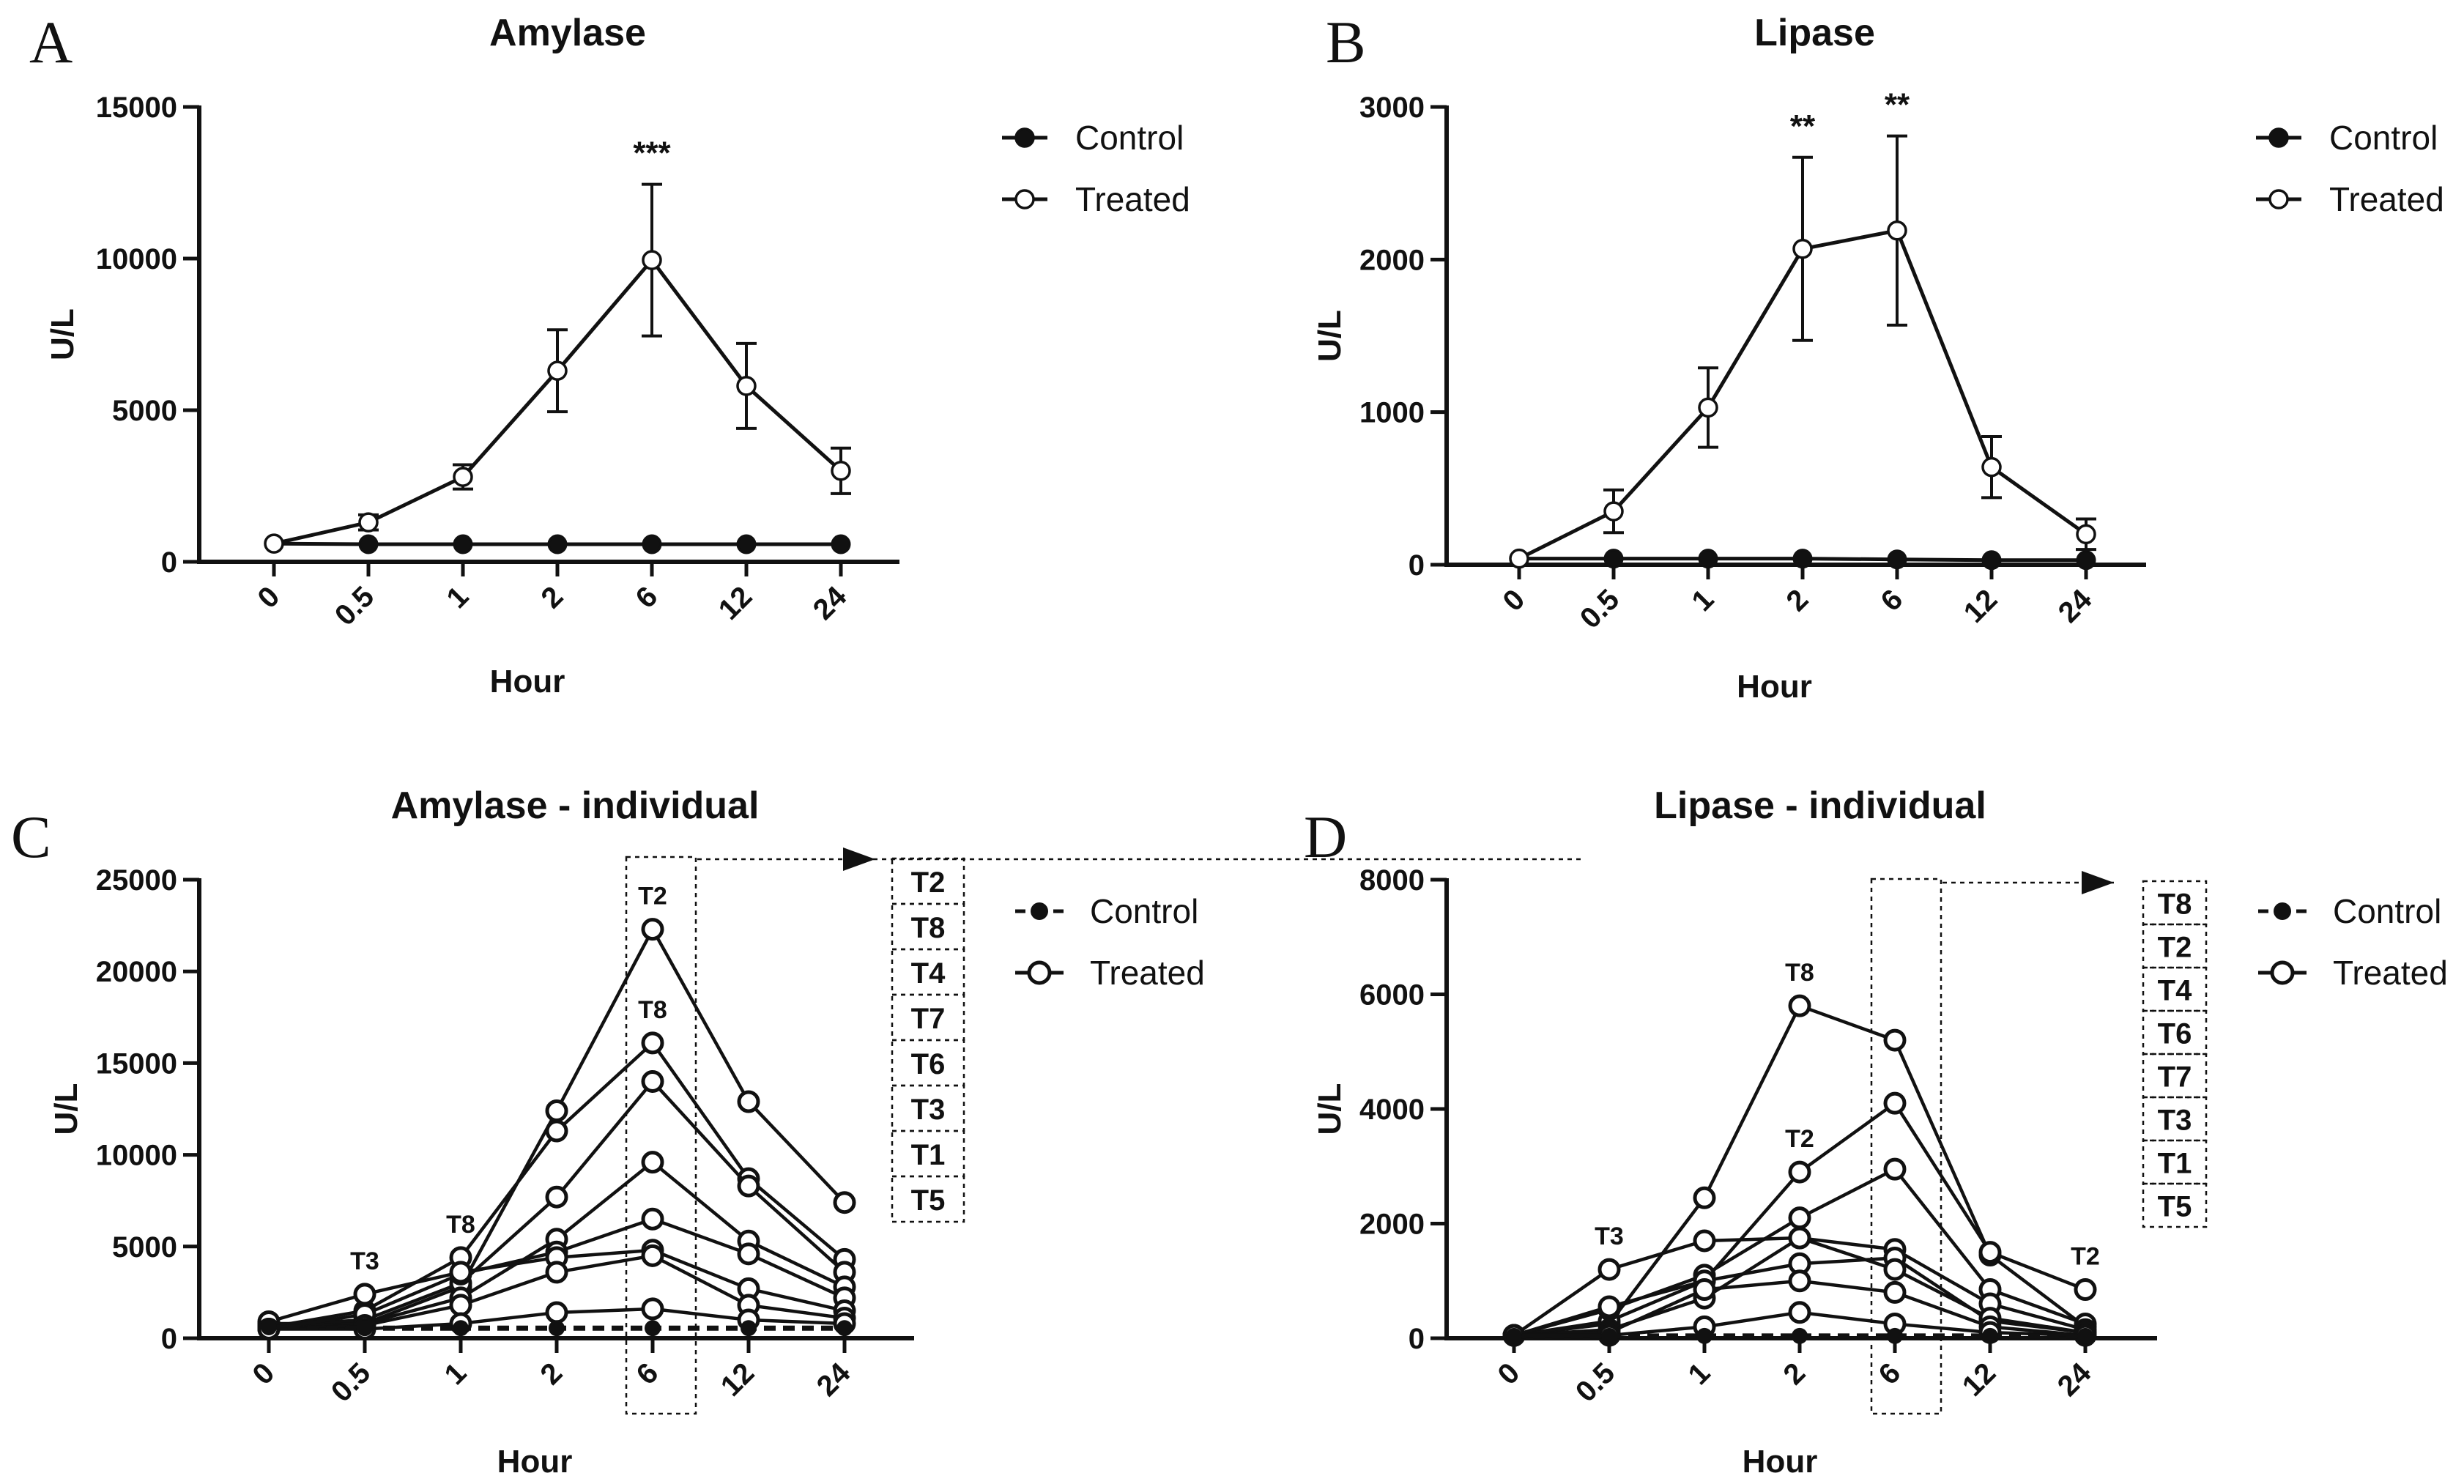 The width and height of the screenshot is (2464, 1484). What do you see at coordinates (1392, 108) in the screenshot?
I see `y-tick-label: 3000` at bounding box center [1392, 108].